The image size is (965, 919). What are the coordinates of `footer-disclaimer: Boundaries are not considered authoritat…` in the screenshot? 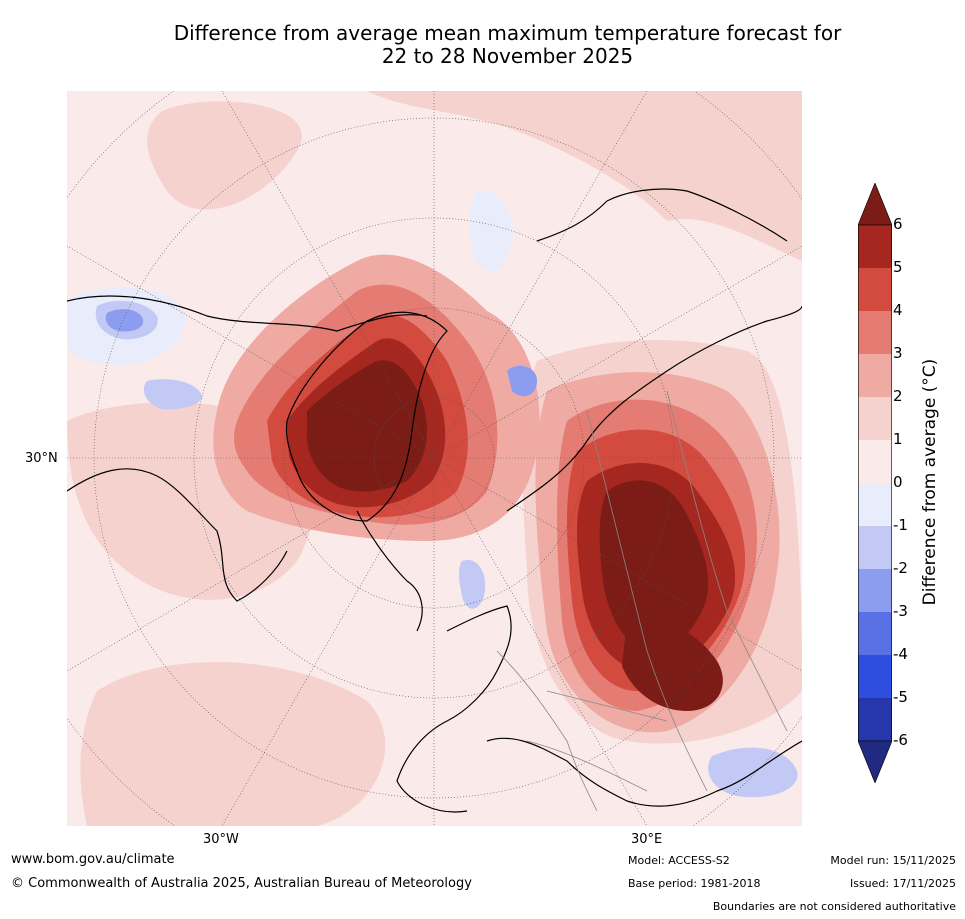 It's located at (834, 906).